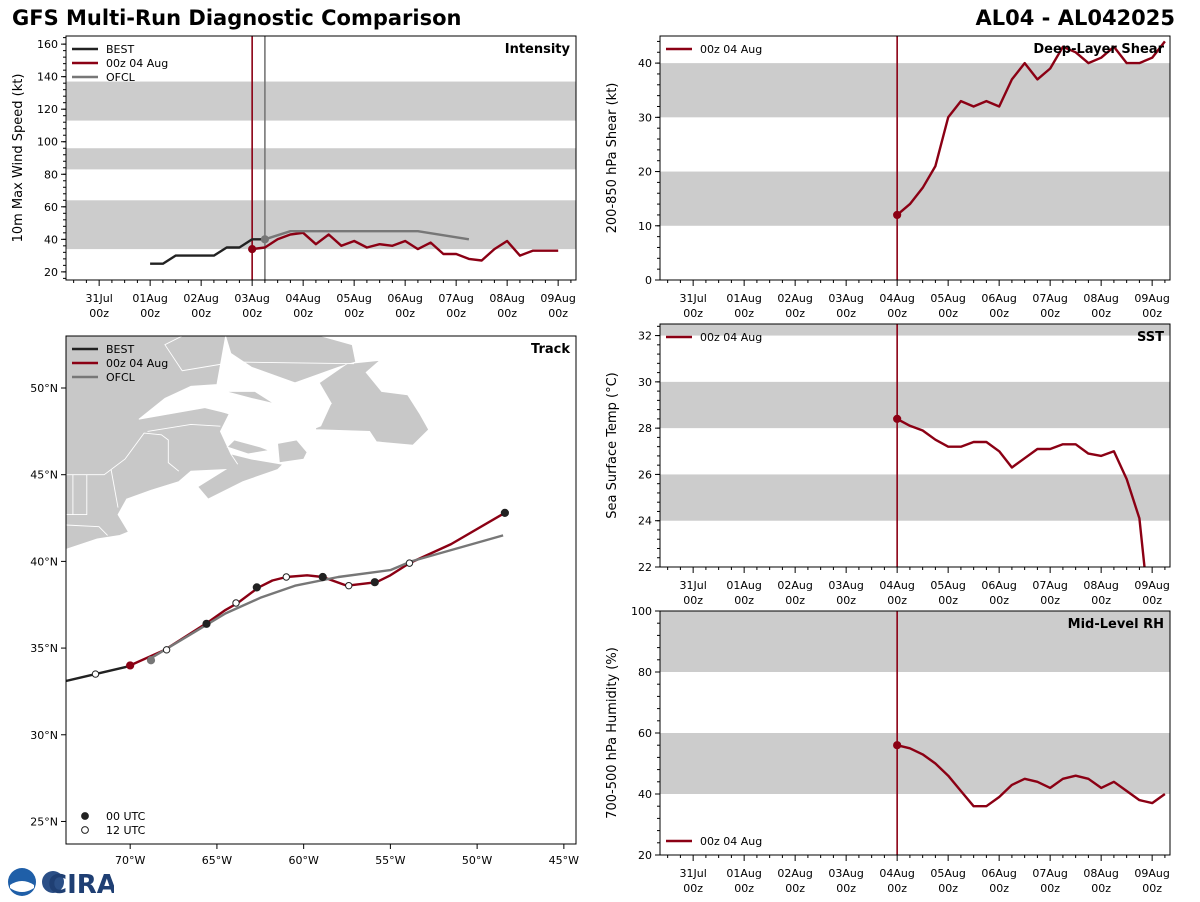 This screenshot has width=1200, height=902. What do you see at coordinates (1151, 298) in the screenshot?
I see `x-tick-label: 09Aug` at bounding box center [1151, 298].